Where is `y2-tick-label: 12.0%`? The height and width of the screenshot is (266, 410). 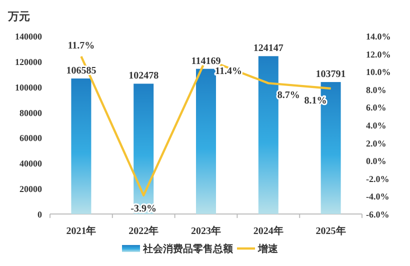 y2-tick-label: 12.0% is located at coordinates (378, 54).